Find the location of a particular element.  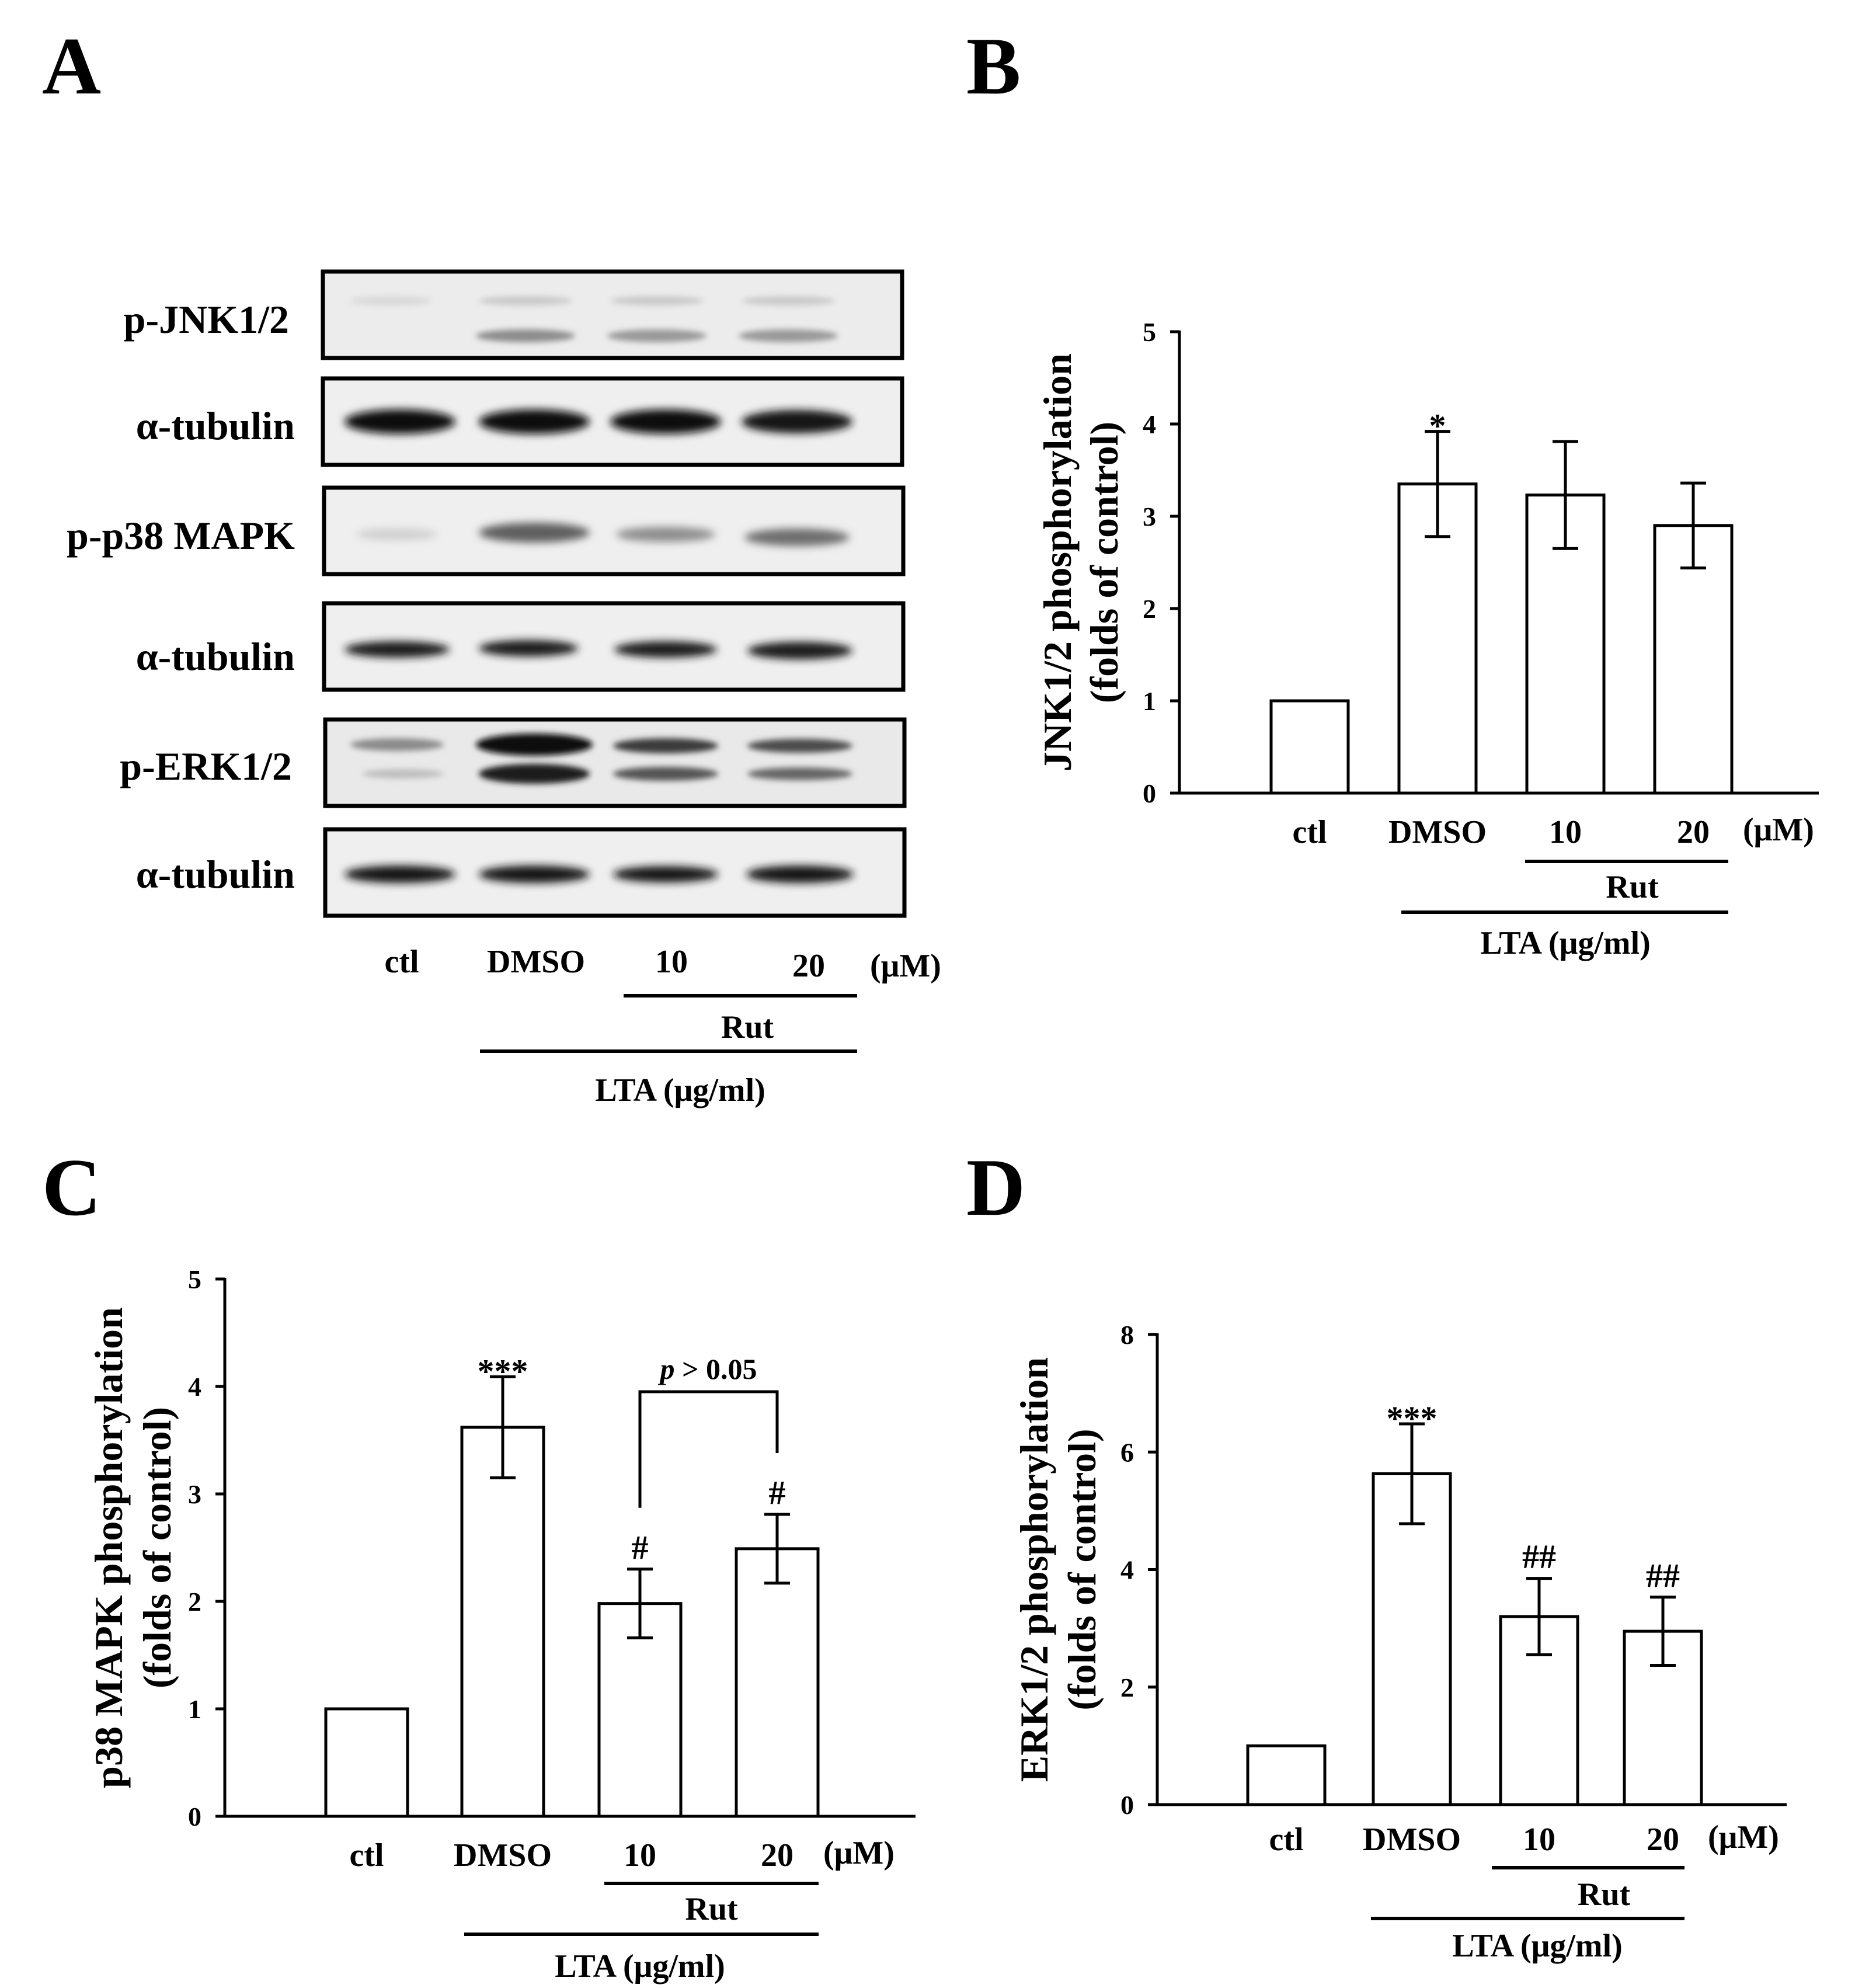

blot-rut-label: Rut is located at coordinates (747, 1027).